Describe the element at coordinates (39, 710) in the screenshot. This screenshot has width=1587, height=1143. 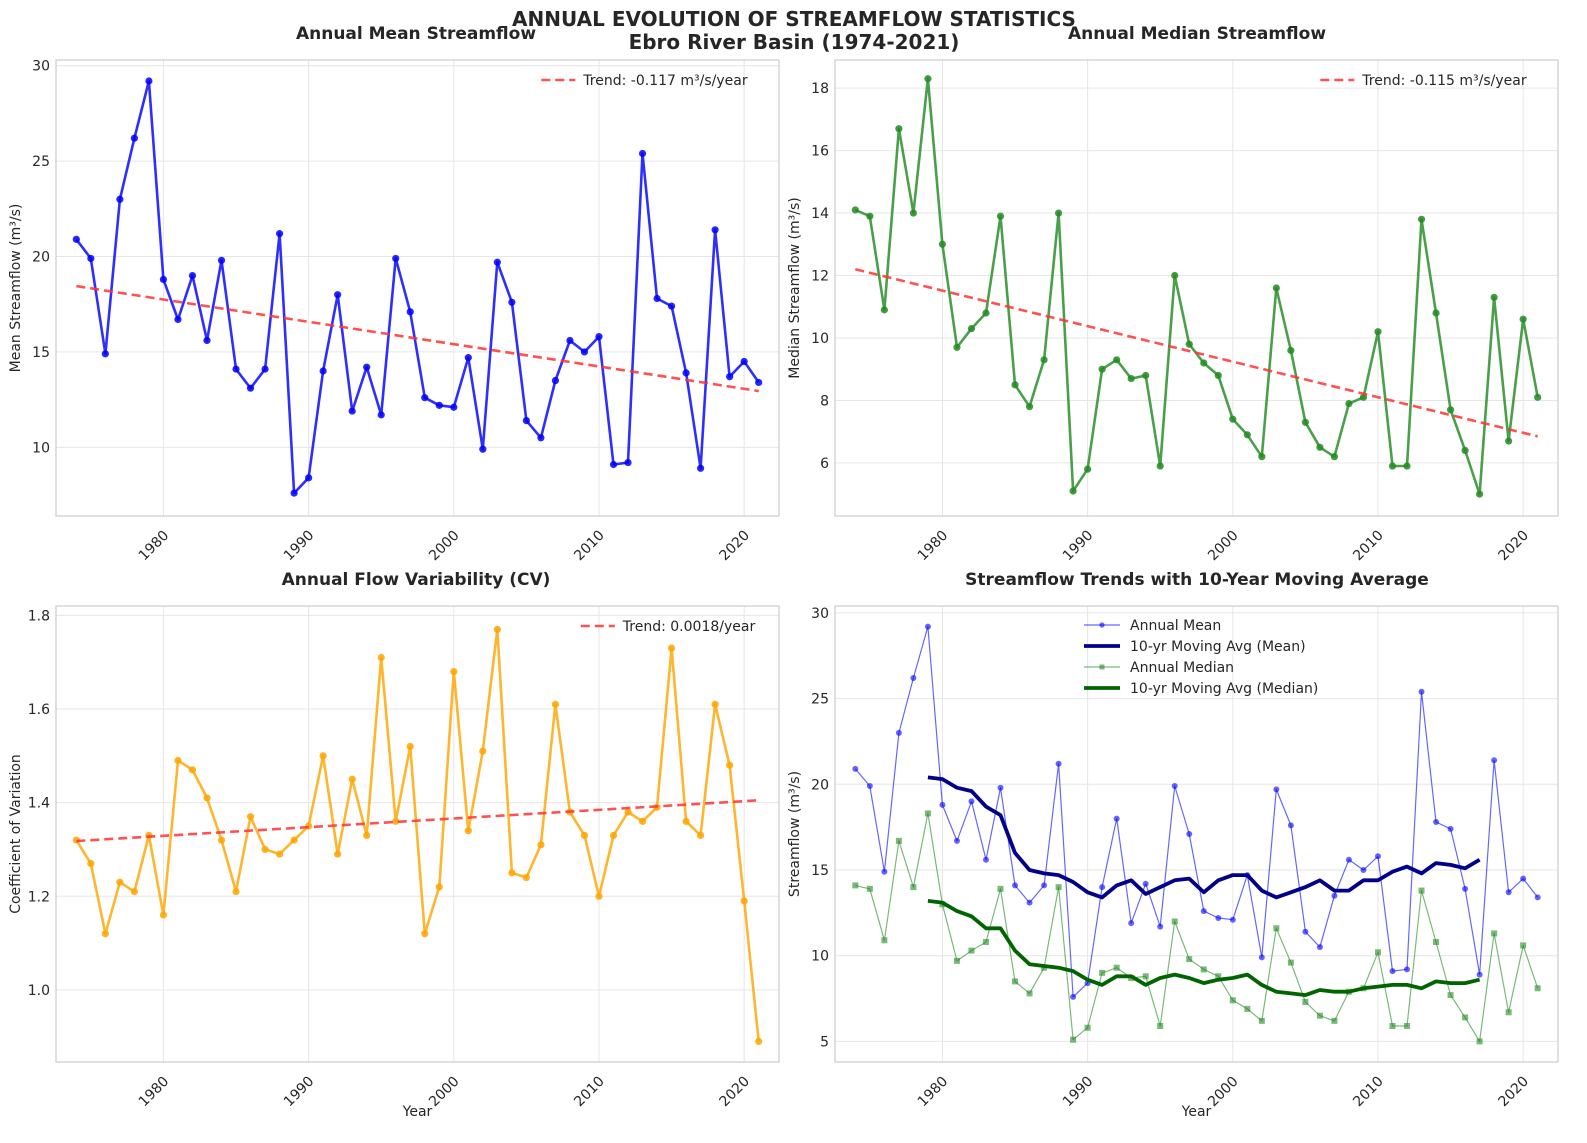
I see `y-tick-label: 1.6` at that location.